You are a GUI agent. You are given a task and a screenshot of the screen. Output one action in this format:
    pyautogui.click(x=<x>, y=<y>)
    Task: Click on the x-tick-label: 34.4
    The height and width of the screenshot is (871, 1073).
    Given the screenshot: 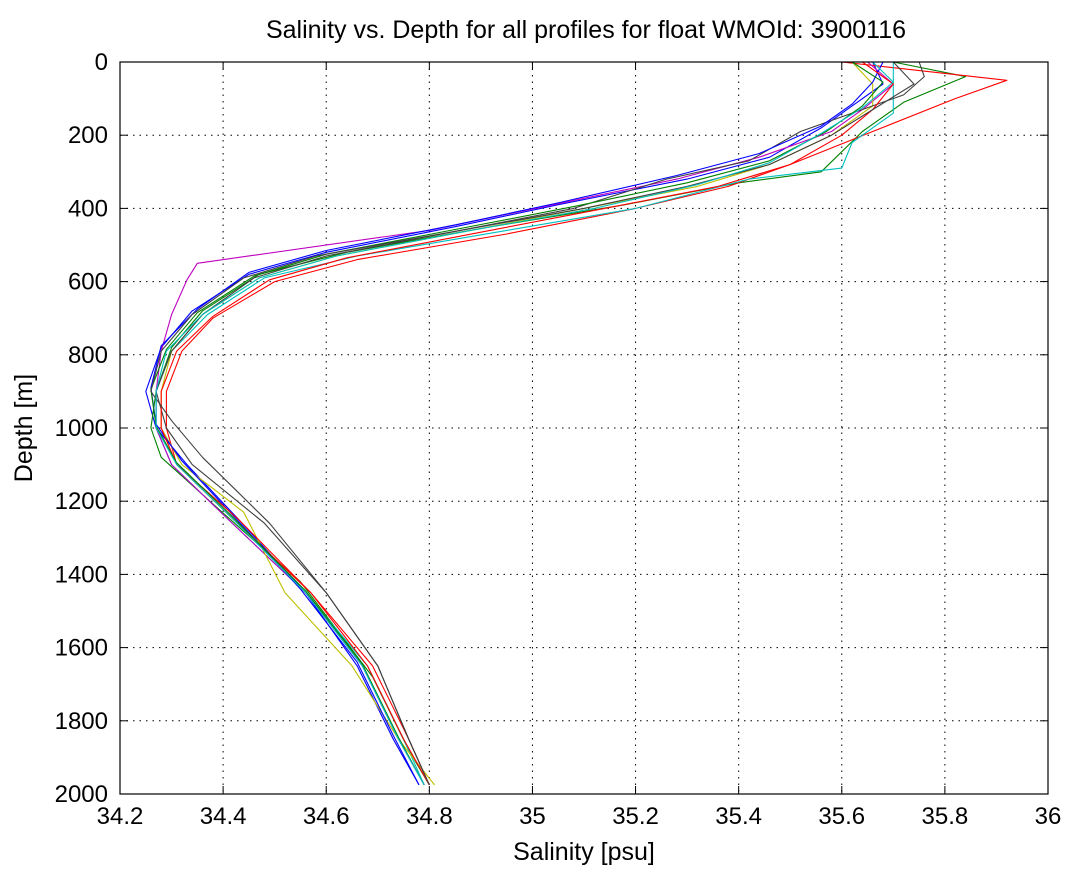 What is the action you would take?
    pyautogui.click(x=223, y=816)
    